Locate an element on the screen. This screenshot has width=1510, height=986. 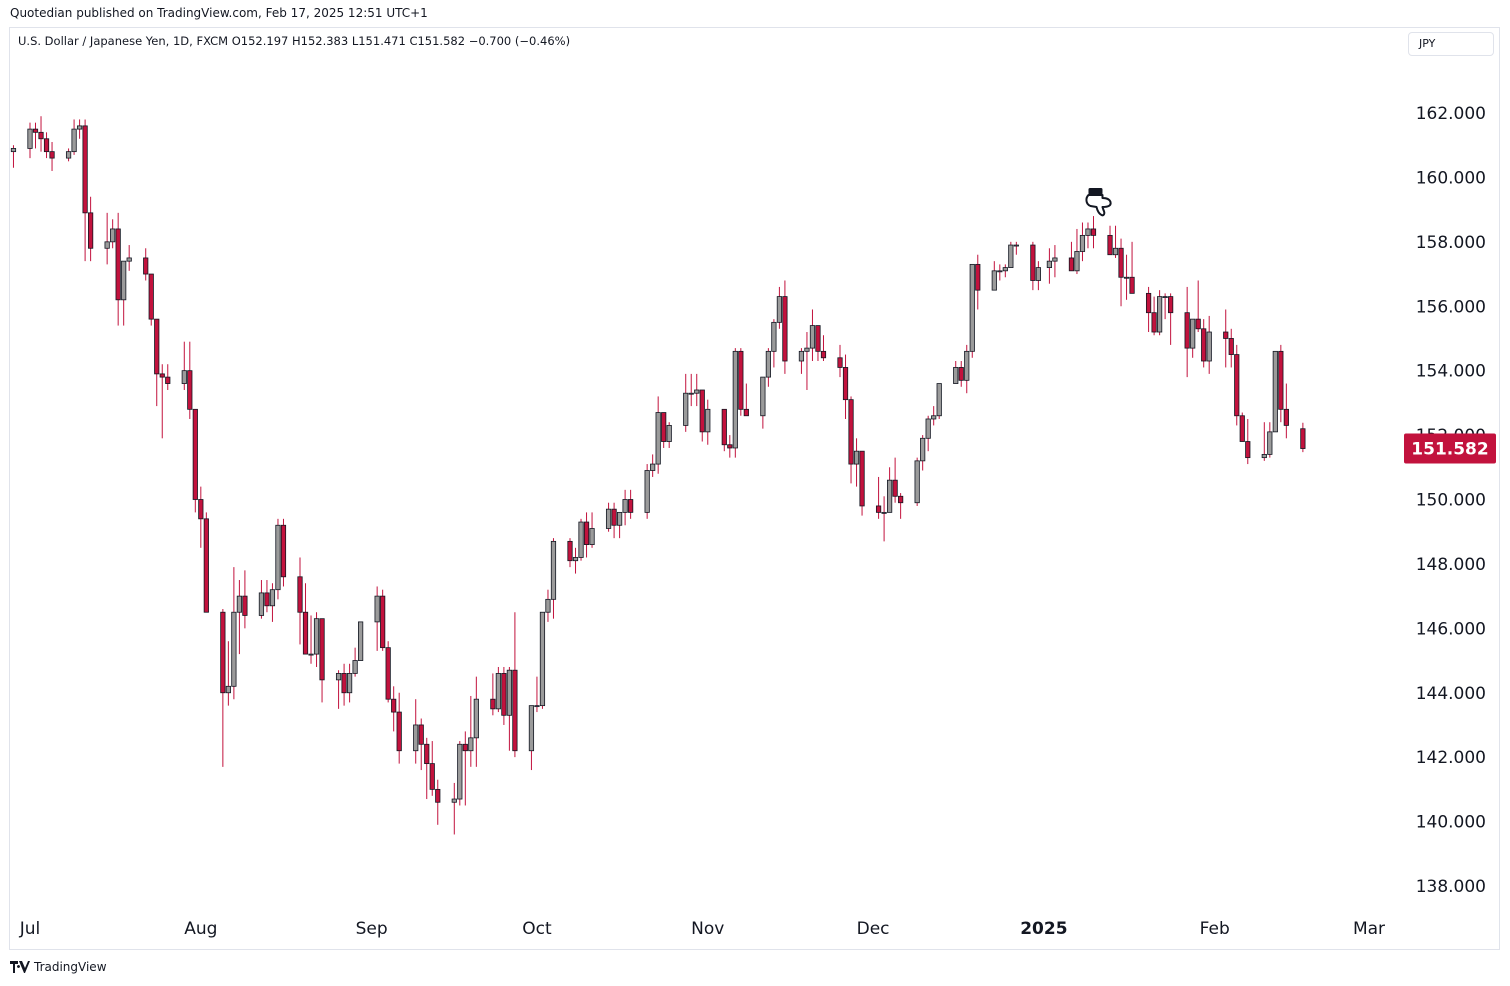
tradingview-logo: TradingView is located at coordinates (58, 967).